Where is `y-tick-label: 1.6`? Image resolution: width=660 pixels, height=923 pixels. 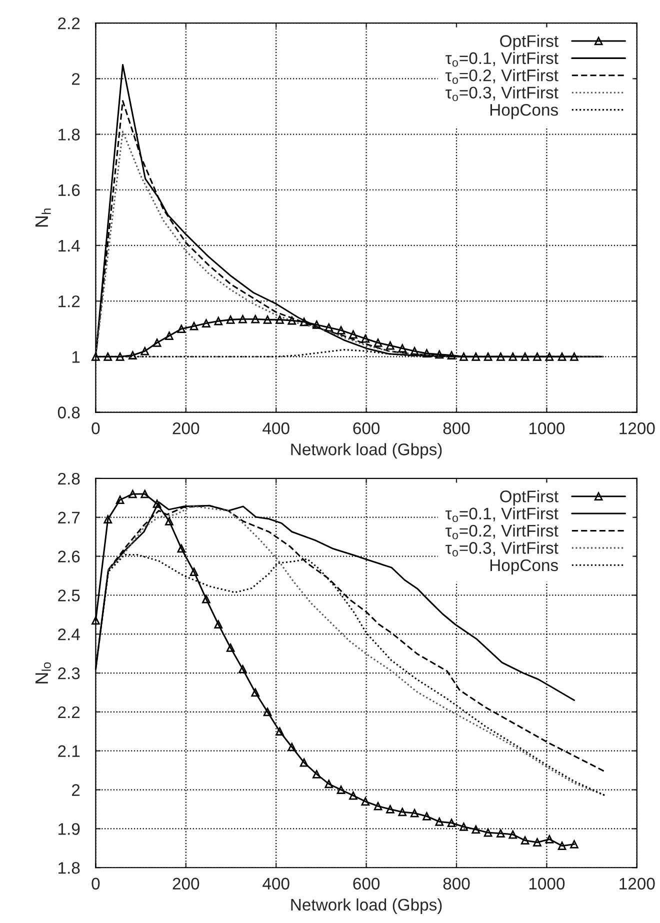 y-tick-label: 1.6 is located at coordinates (69, 190).